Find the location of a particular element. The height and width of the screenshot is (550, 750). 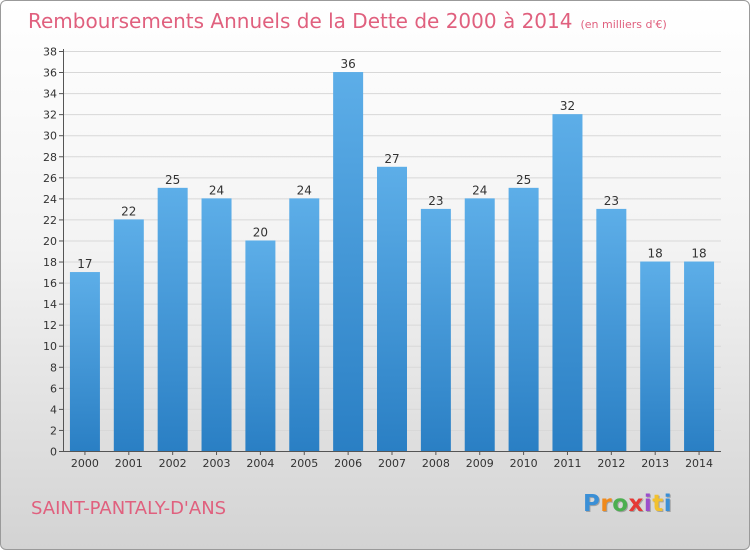

x-tick-label: 2005 is located at coordinates (304, 463).